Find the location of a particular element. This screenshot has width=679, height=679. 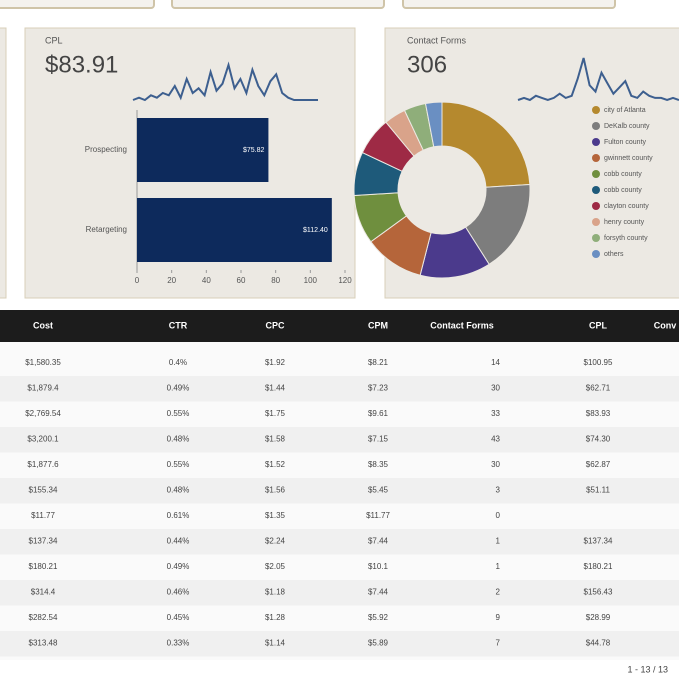

column-header: Conv is located at coordinates (665, 325).